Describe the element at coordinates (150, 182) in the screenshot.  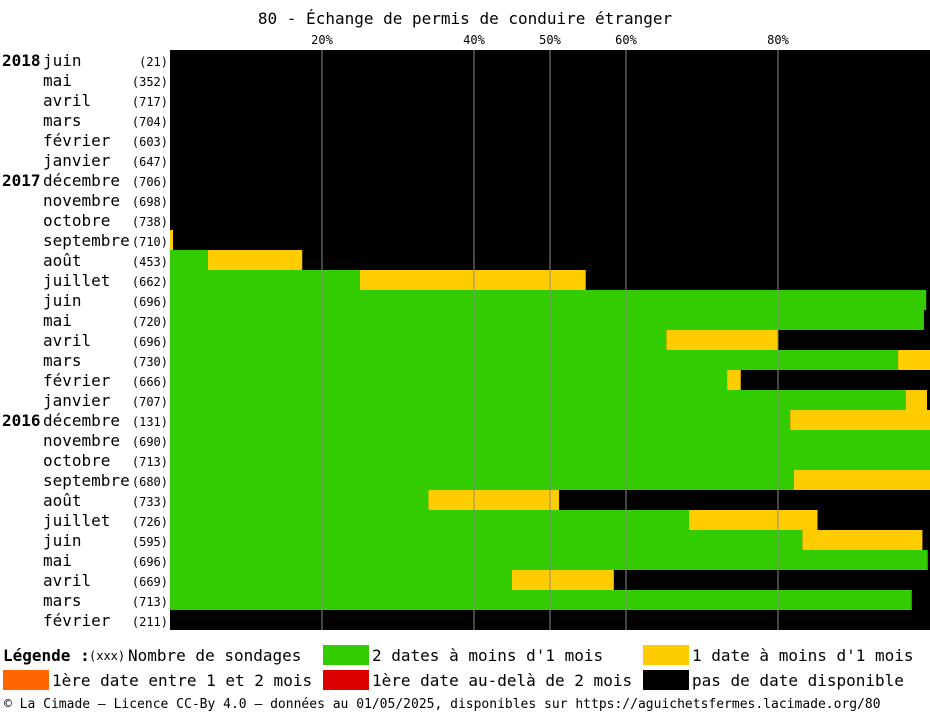
I see `count-label: (706)` at that location.